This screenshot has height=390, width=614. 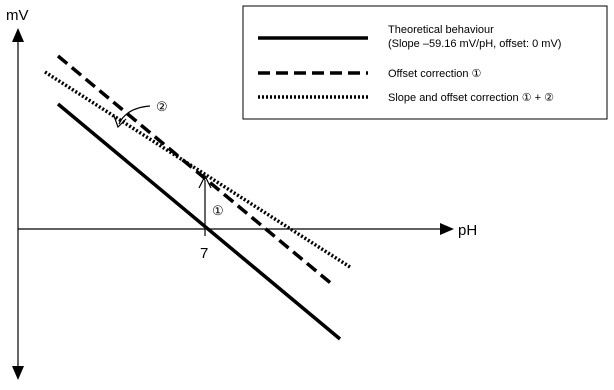 What do you see at coordinates (18, 35) in the screenshot?
I see `y-axis-up-arrow-icon` at bounding box center [18, 35].